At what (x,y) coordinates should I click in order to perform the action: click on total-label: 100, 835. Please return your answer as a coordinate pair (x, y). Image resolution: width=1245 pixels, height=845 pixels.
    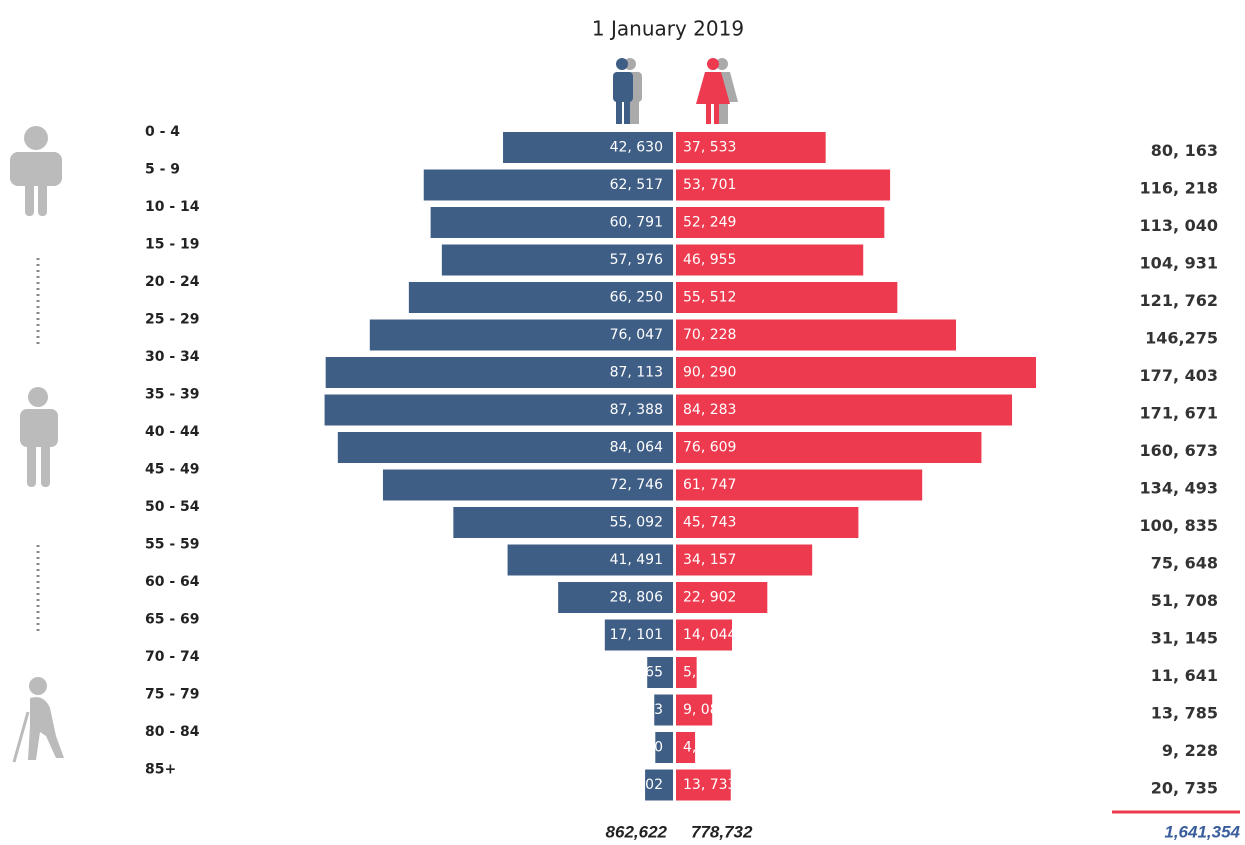
    Looking at the image, I should click on (1179, 525).